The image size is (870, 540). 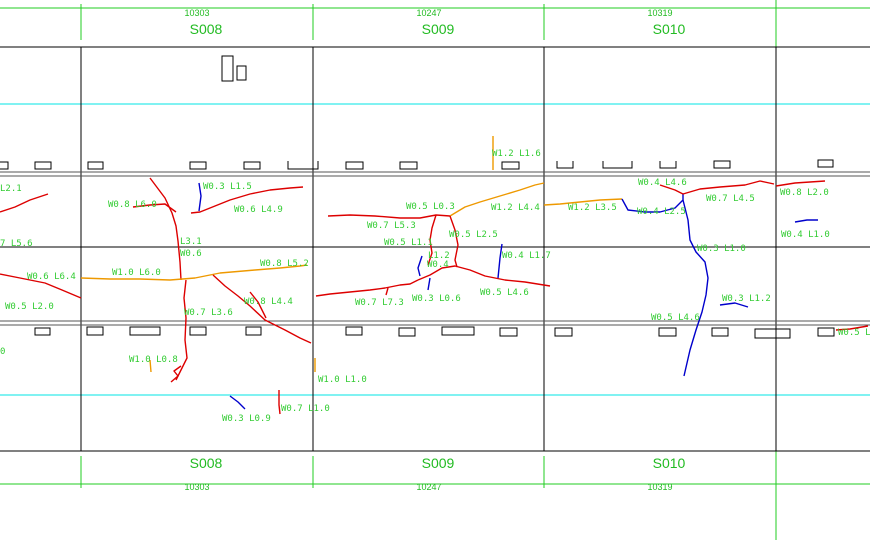 I want to click on crack-label: W1.2 L3.5, so click(x=592, y=208).